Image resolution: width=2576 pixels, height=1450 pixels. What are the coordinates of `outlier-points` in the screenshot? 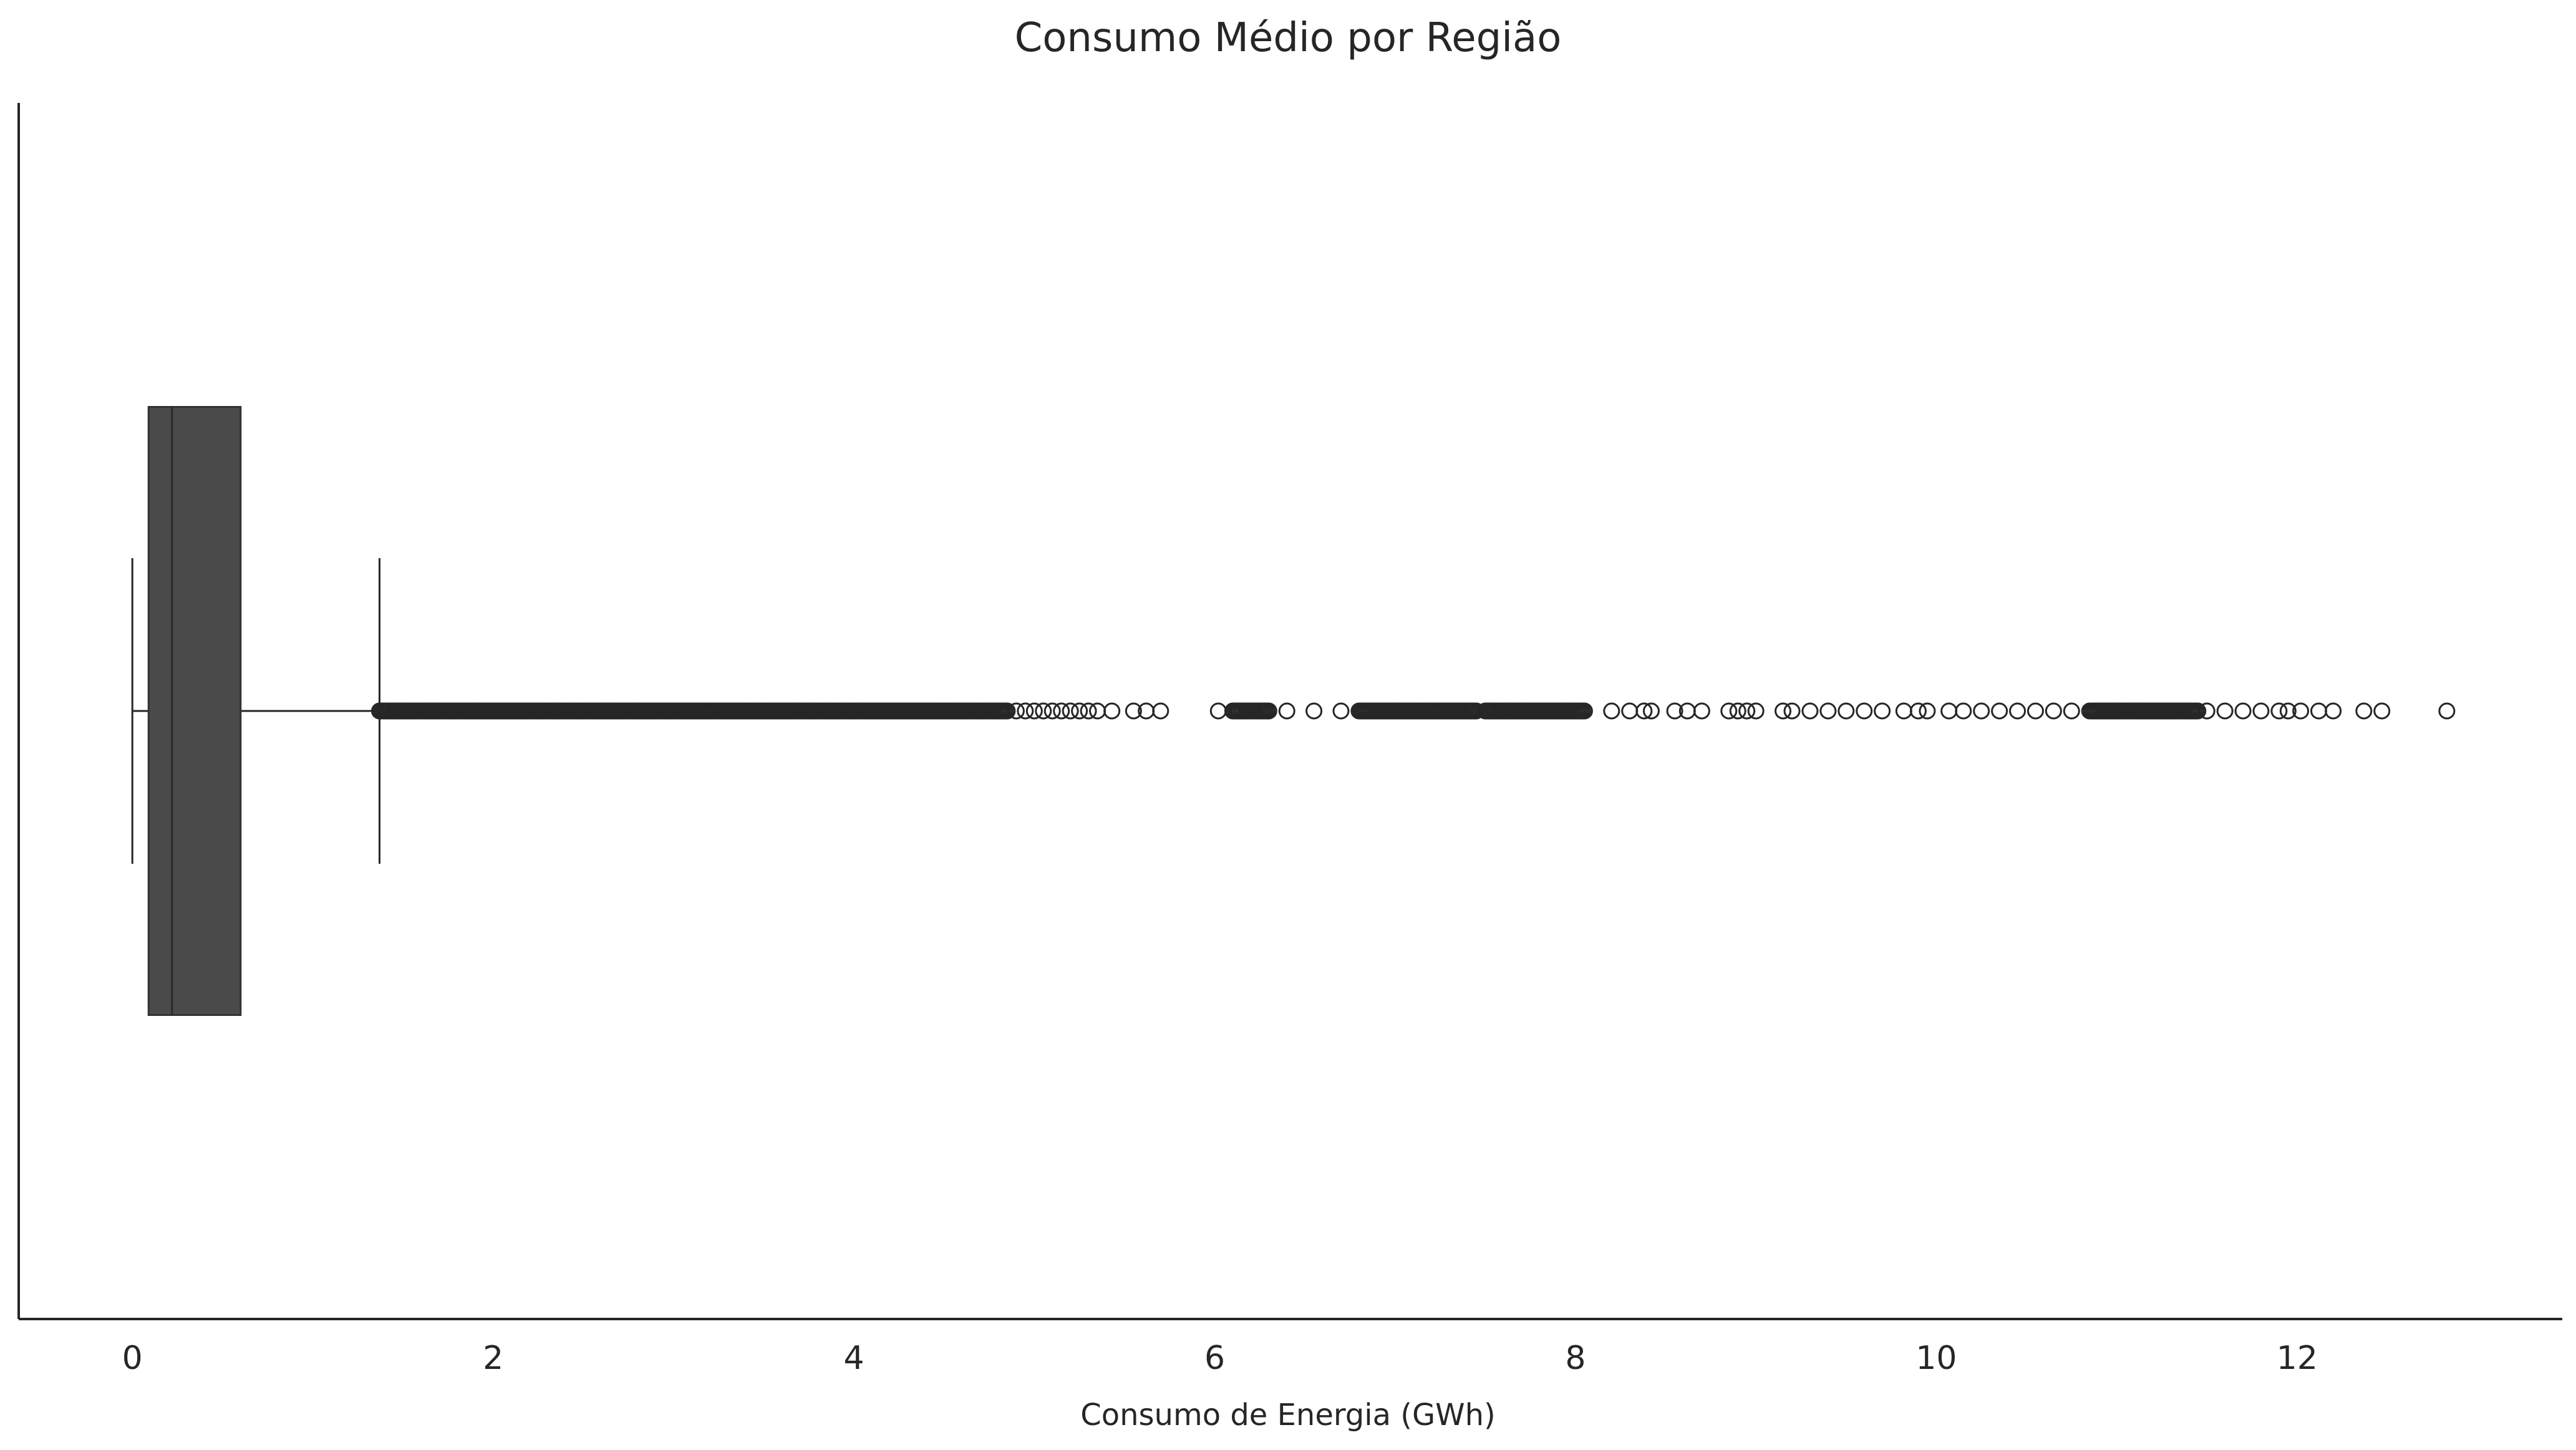 It's located at (1413, 711).